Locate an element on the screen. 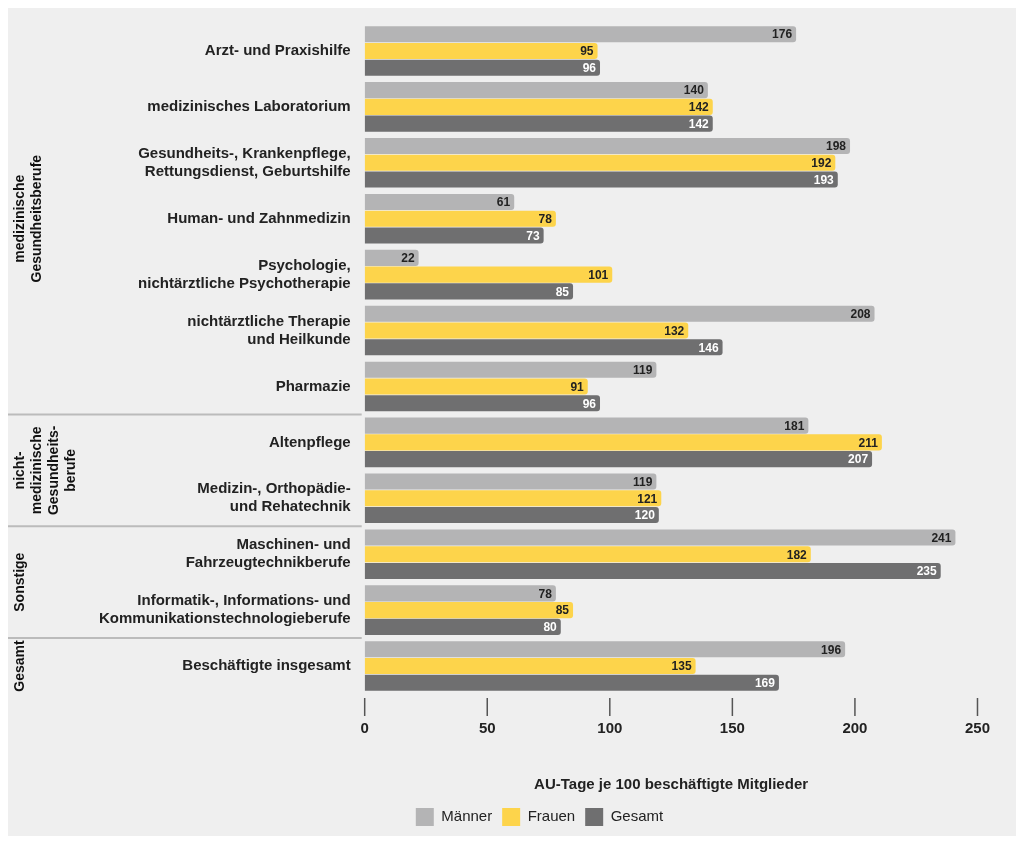  y-tick-label: nichtärztliche Therapie und Heilkunde is located at coordinates (269, 329).